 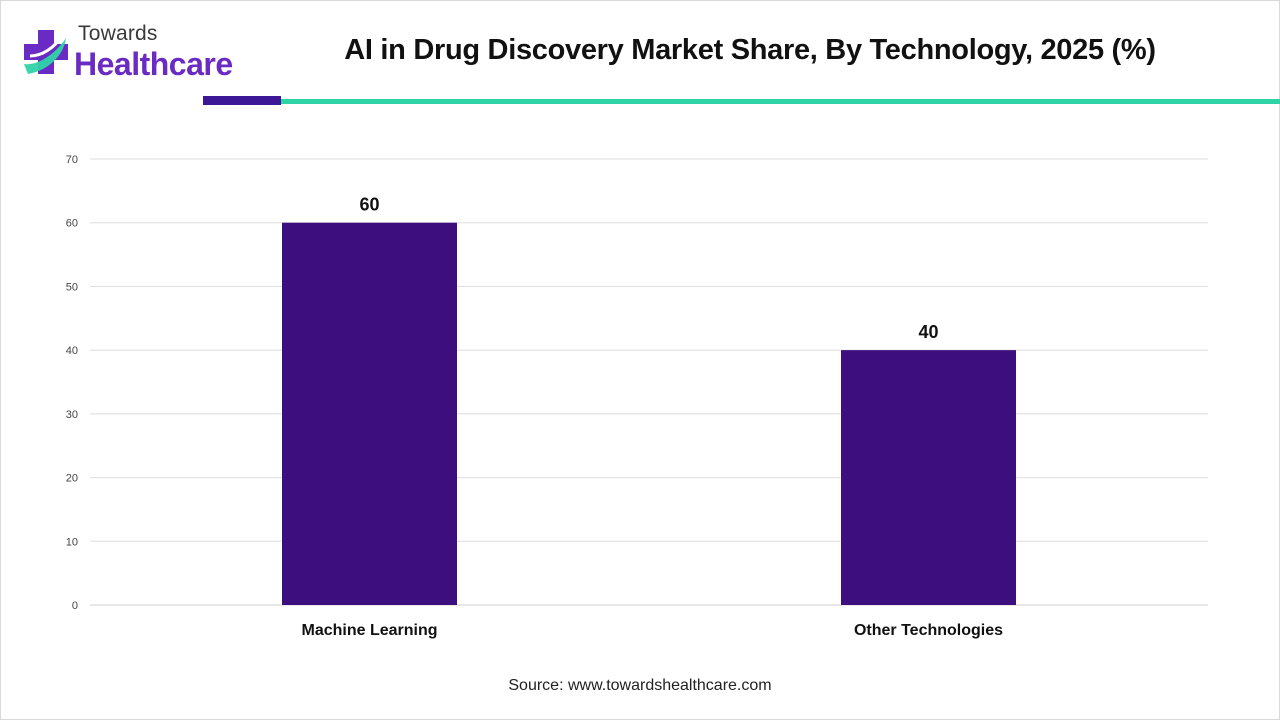 What do you see at coordinates (75, 606) in the screenshot?
I see `y-tick-label: 0` at bounding box center [75, 606].